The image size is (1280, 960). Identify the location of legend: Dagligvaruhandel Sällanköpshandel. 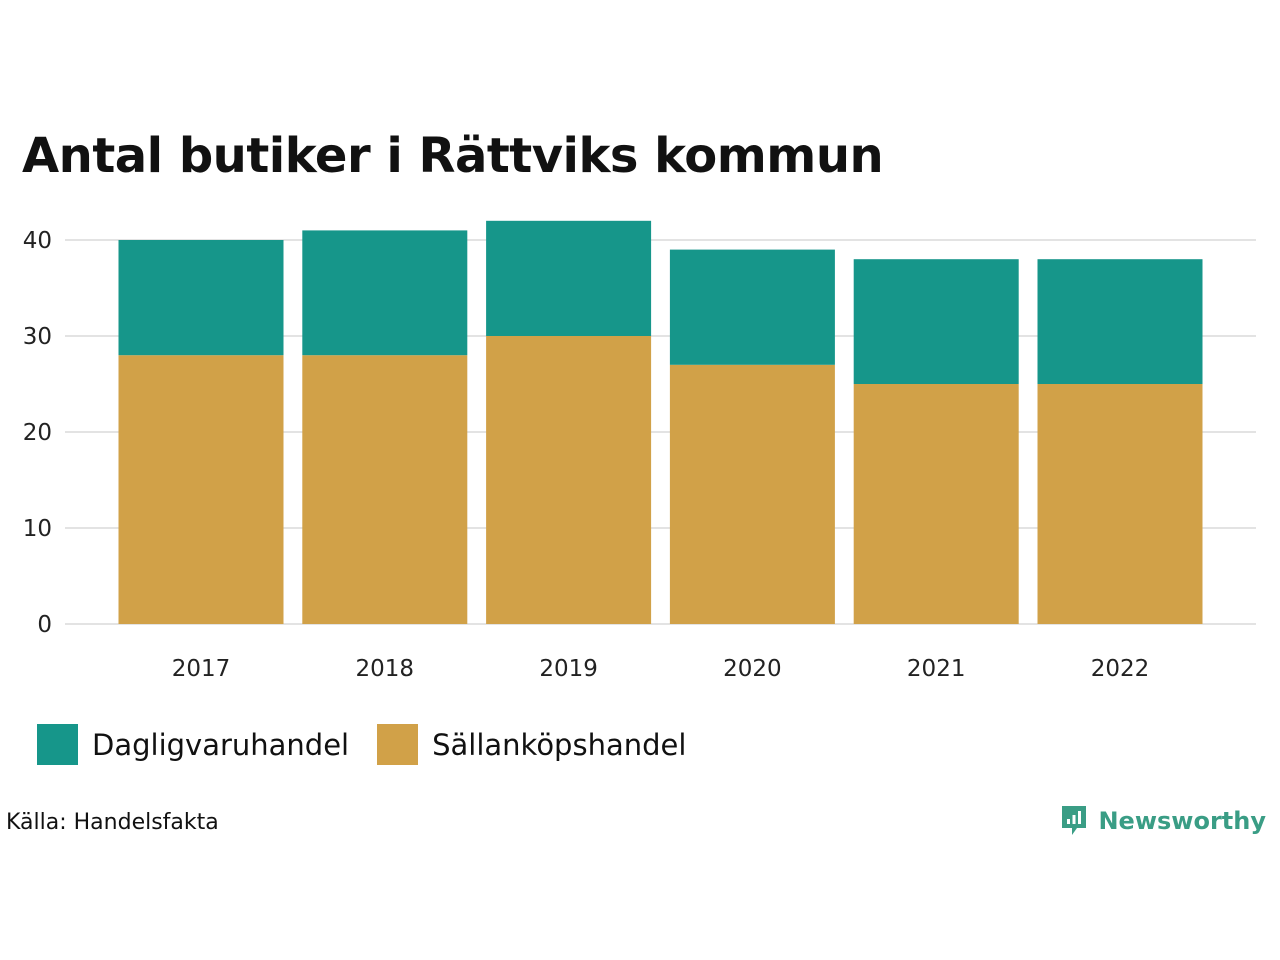
(375, 744).